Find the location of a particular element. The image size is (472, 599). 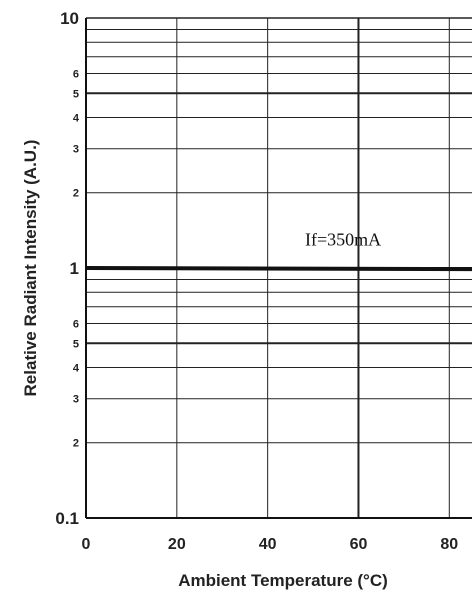

series-layer is located at coordinates (278, 269).